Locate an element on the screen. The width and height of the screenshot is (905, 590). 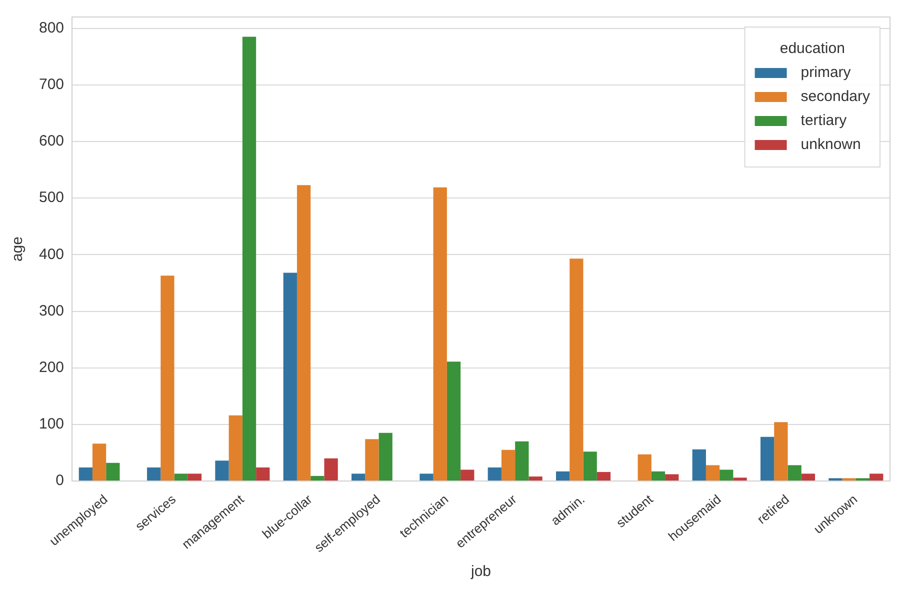
x-axis-title: job is located at coordinates (481, 571).